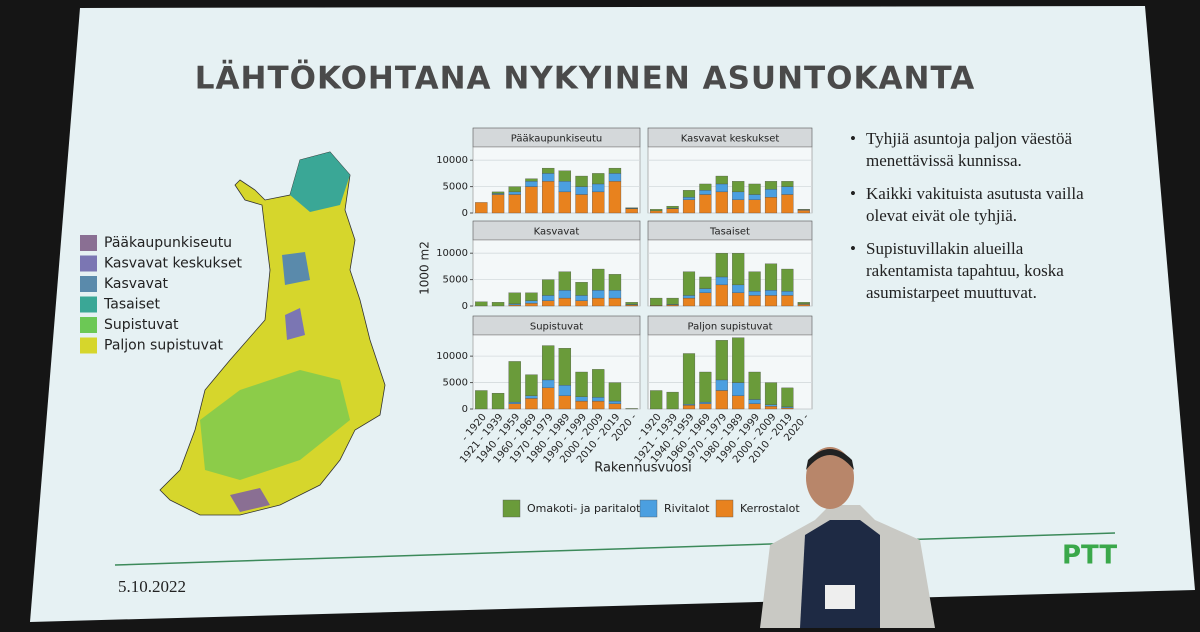  Describe the element at coordinates (687, 508) in the screenshot. I see `legend-label: Rivitalot` at that location.